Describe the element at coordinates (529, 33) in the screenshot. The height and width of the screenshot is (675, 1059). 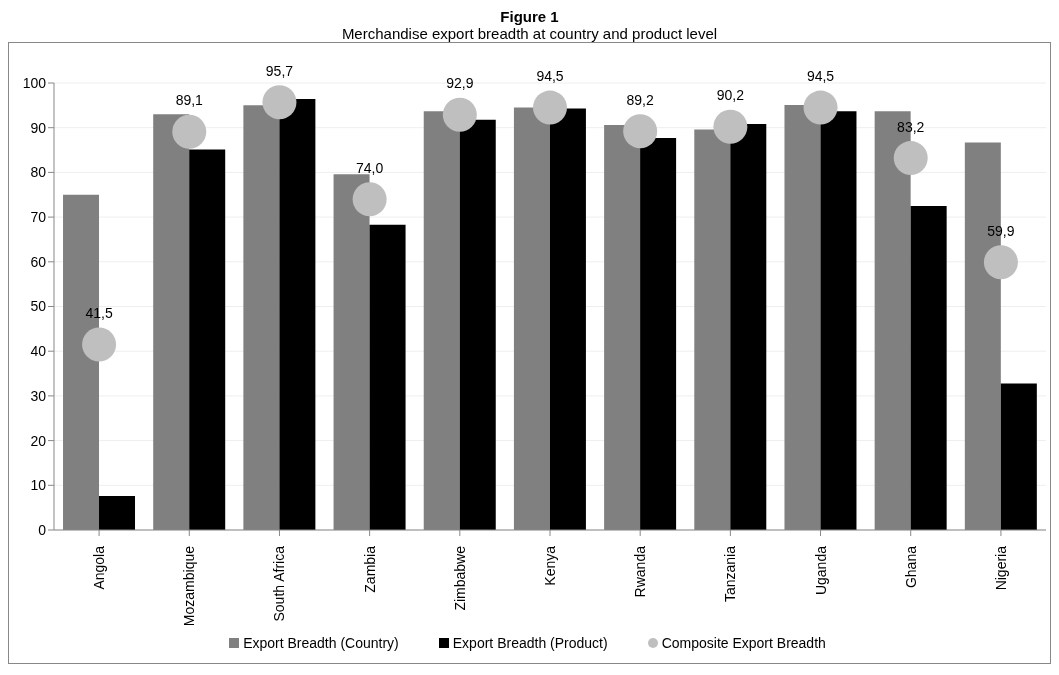
I see `chart-subtitle: Merchandise export breadth at country and product level` at that location.